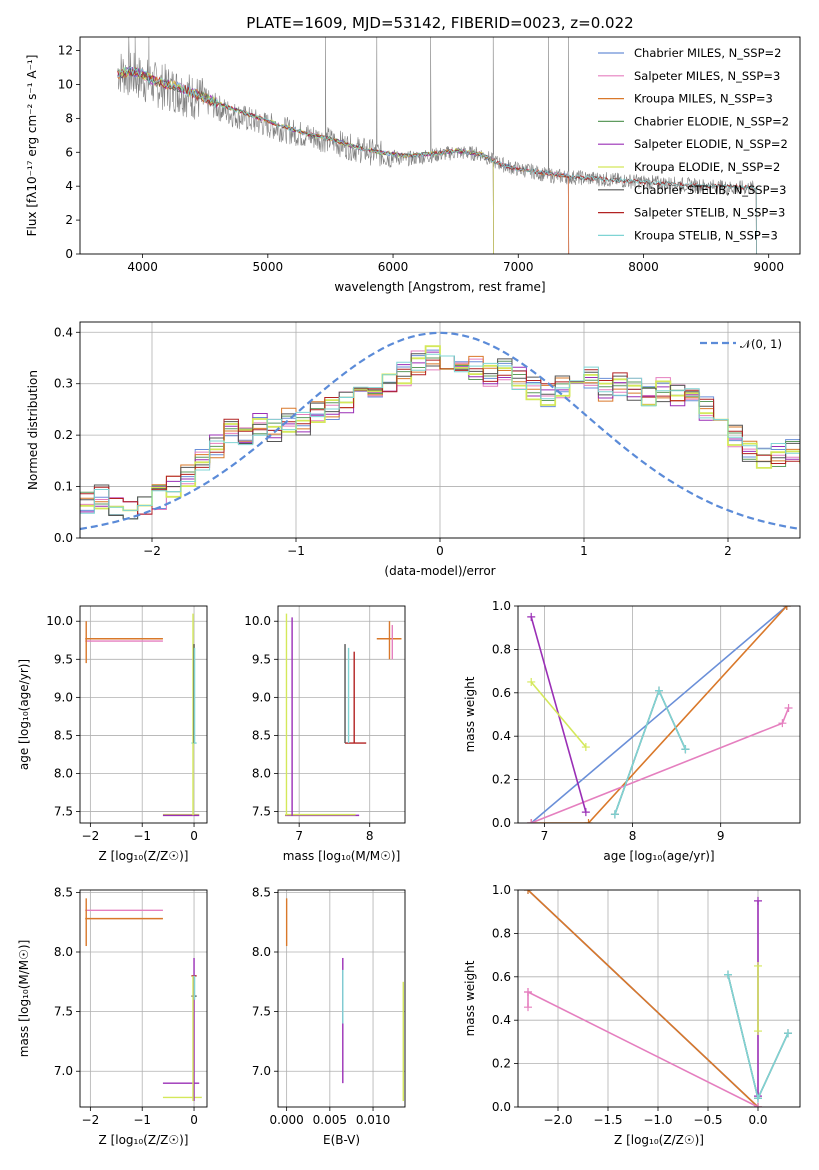 This screenshot has height=1170, width=819. I want to click on x-tick-label: 0.0, so click(757, 1120).